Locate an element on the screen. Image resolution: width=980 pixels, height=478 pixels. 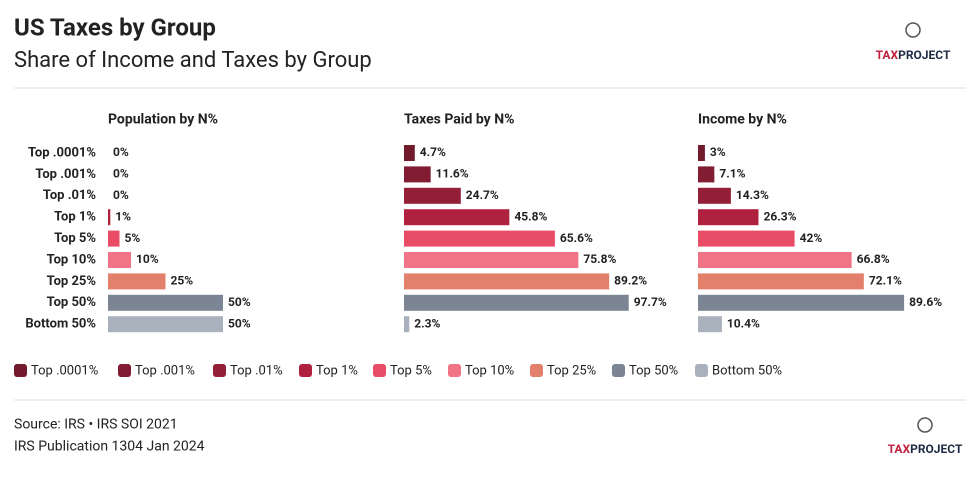
y-tick-label: Top 1% is located at coordinates (75, 217).